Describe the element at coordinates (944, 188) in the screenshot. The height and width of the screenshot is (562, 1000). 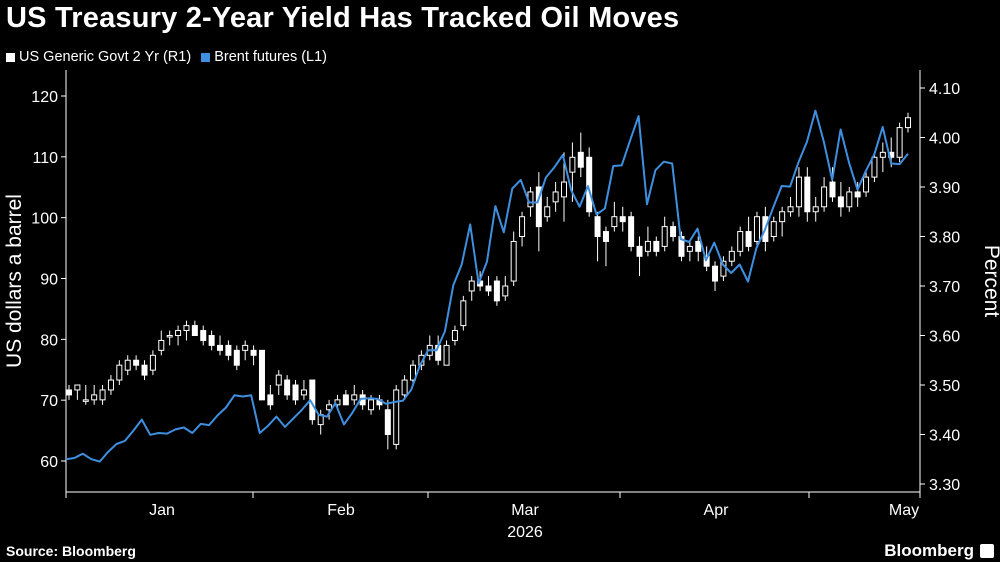
I see `right-axis-tick-label: 3.90` at that location.